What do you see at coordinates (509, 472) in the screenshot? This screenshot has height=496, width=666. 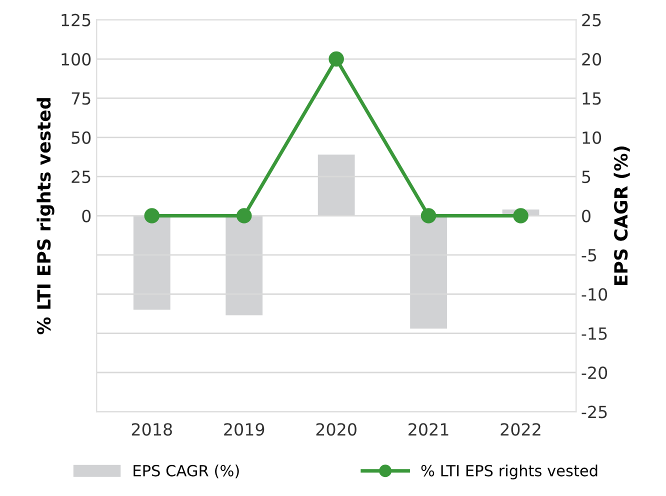 I see `legend-label: % LTI EPS rights vested` at bounding box center [509, 472].